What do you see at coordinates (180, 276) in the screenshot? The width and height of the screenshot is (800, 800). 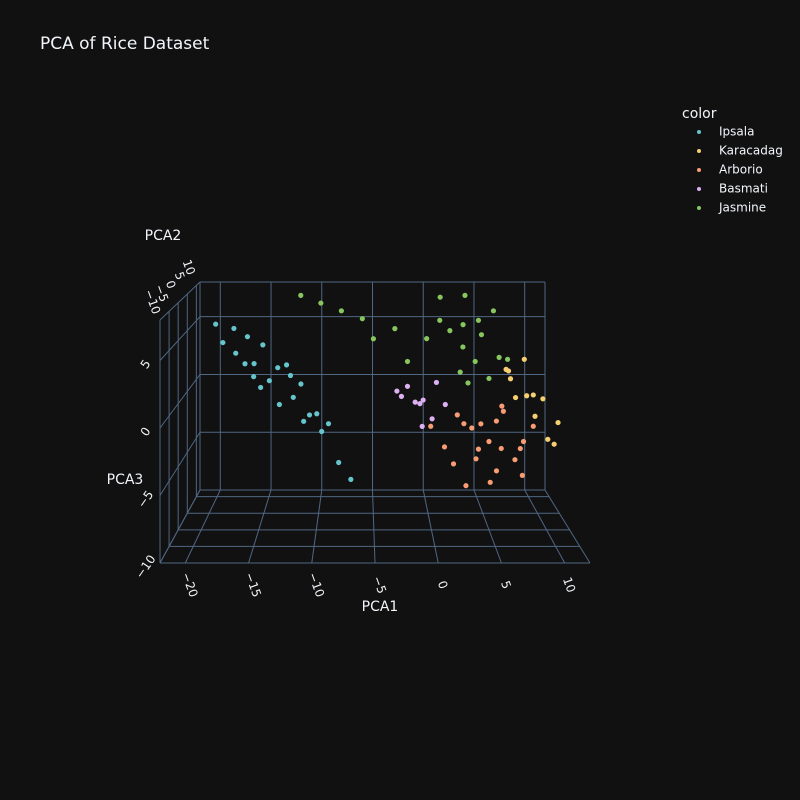 I see `y-tick-label: 5` at bounding box center [180, 276].